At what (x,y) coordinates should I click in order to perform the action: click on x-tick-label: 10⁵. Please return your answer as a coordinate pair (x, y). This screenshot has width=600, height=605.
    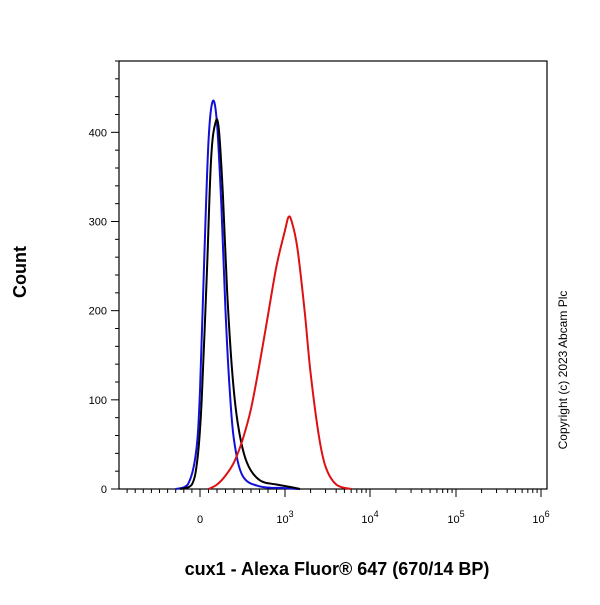
    Looking at the image, I should click on (455, 517).